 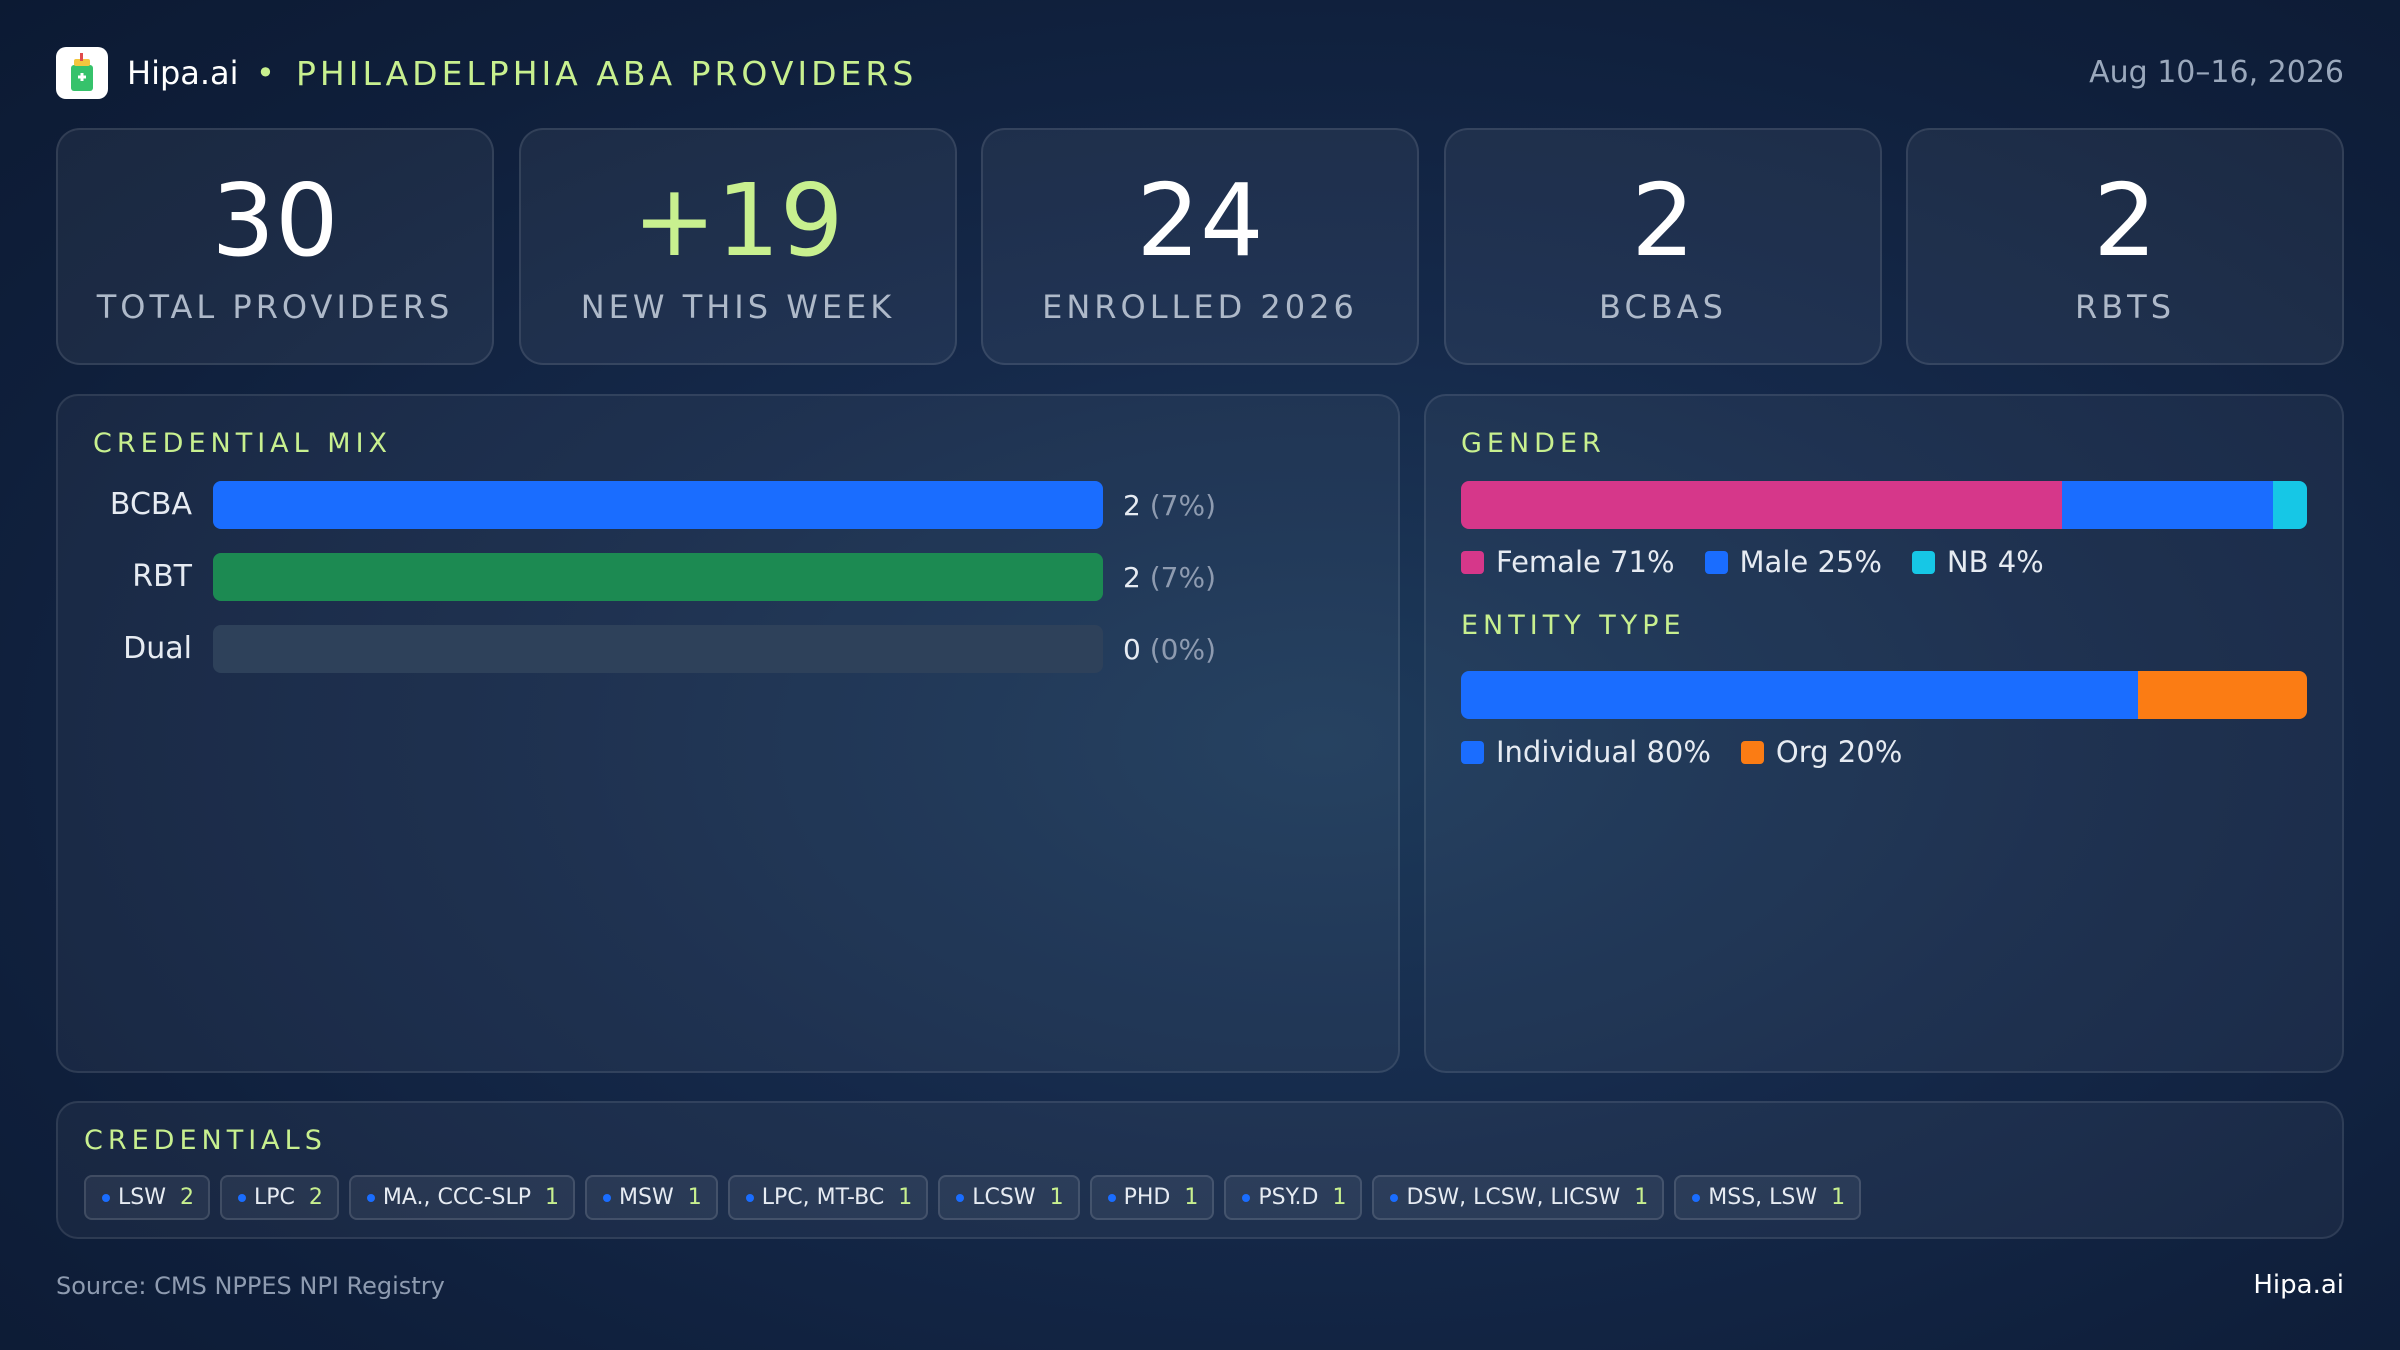 I want to click on legend-label: NB 4%, so click(x=1995, y=562).